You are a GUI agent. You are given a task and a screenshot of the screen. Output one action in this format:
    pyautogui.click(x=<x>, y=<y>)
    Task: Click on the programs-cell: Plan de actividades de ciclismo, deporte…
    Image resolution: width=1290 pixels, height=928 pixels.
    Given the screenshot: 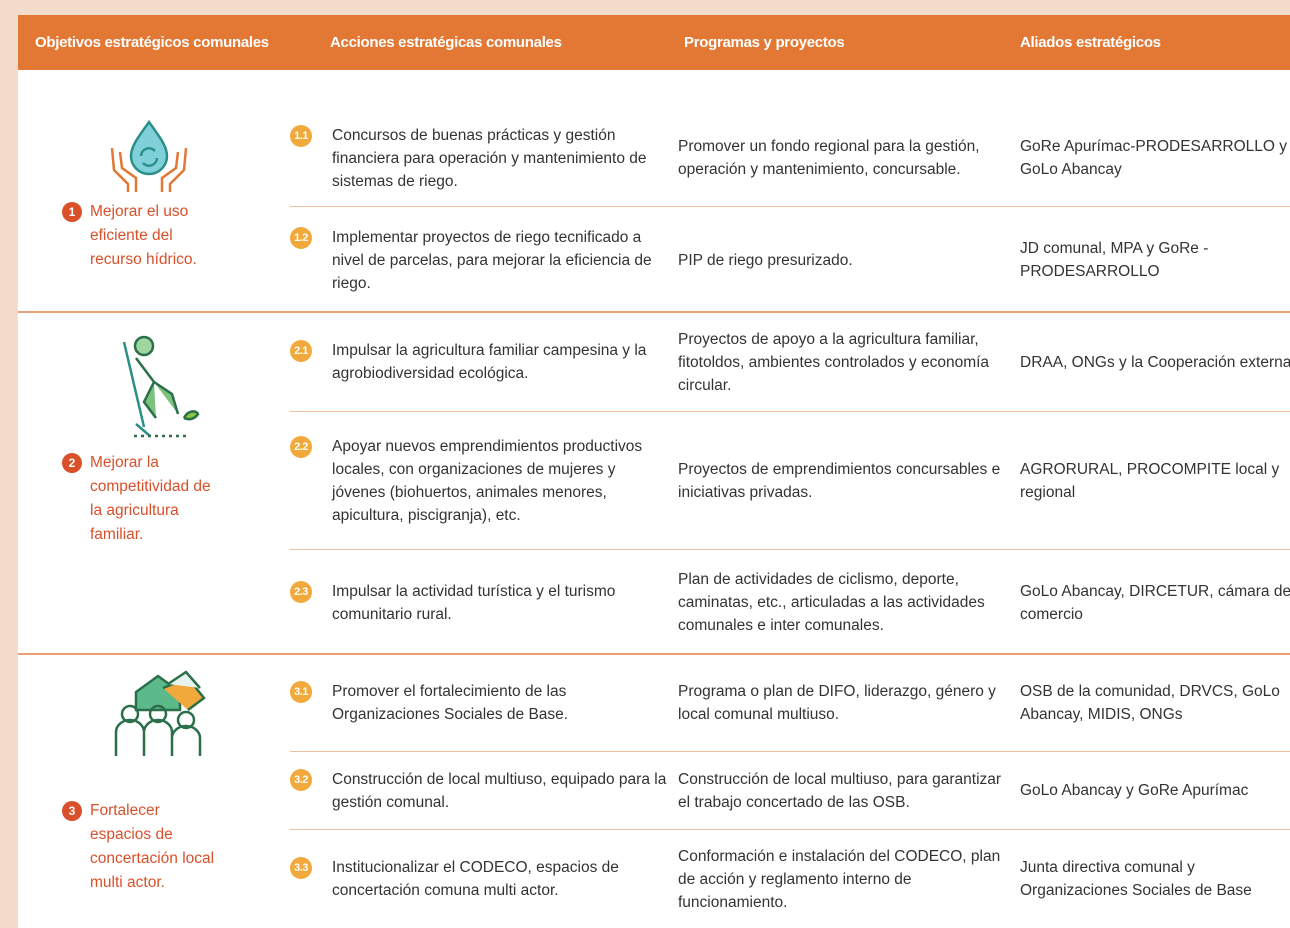 What is the action you would take?
    pyautogui.click(x=845, y=602)
    